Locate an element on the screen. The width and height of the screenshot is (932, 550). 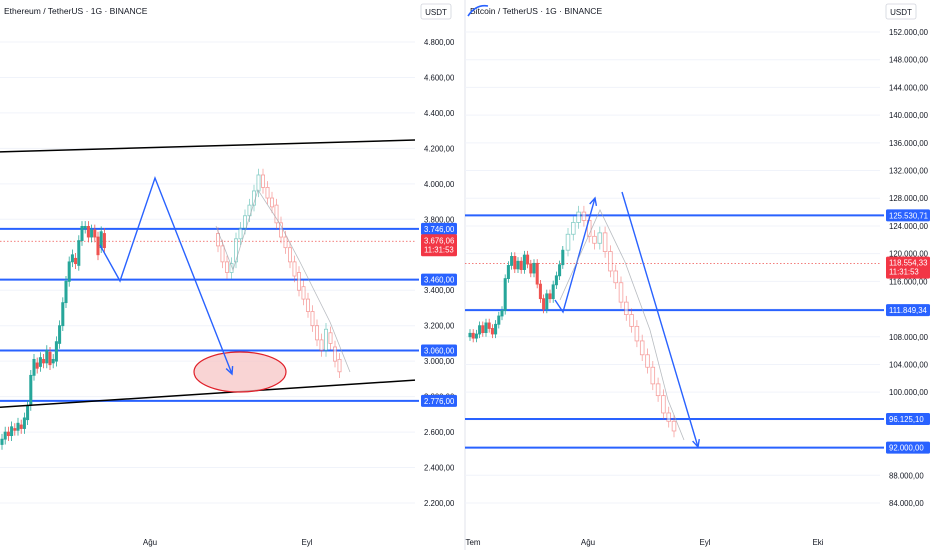
btc-price-trace is located at coordinates (622, 325).